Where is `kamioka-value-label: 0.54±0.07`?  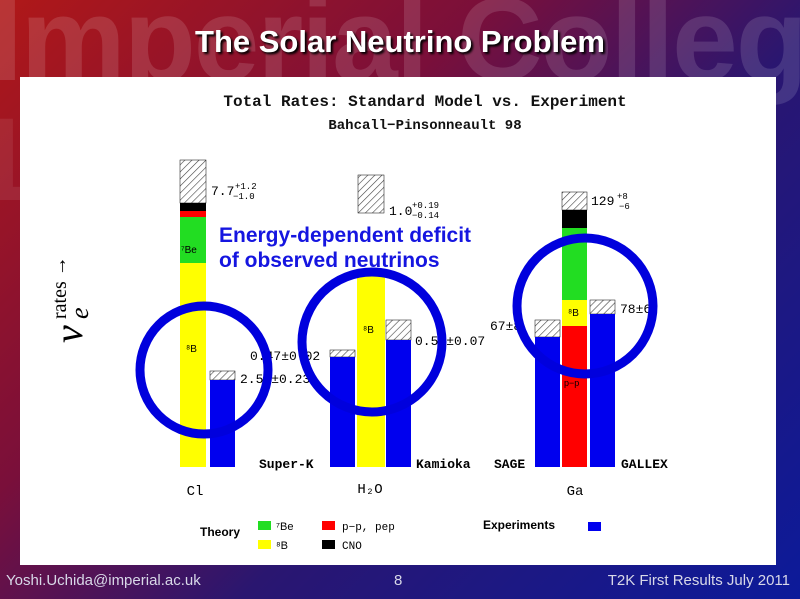
kamioka-value-label: 0.54±0.07 is located at coordinates (450, 341).